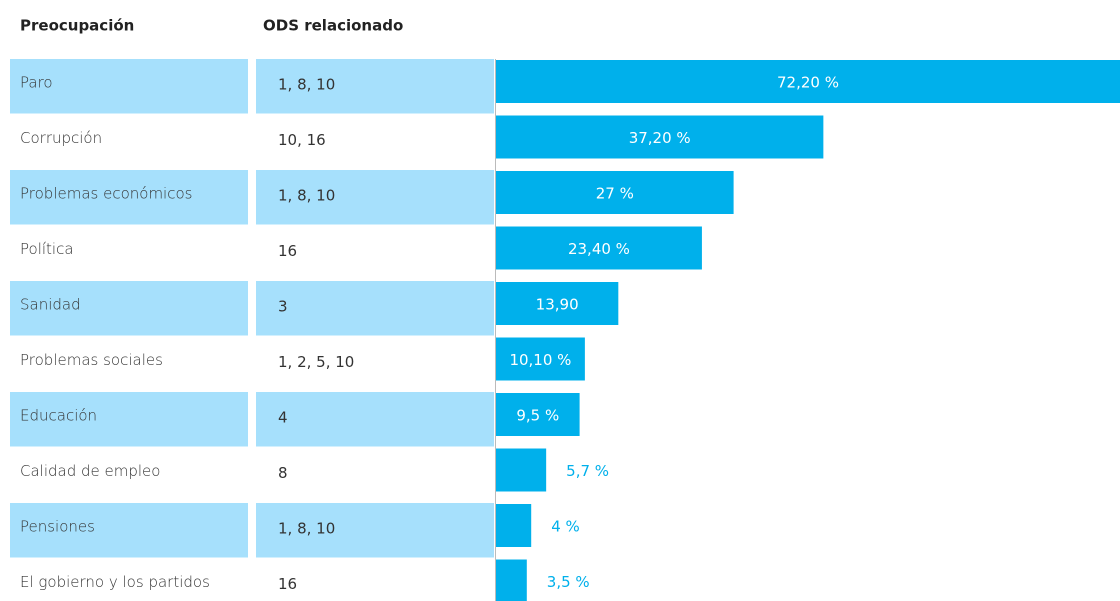 The height and width of the screenshot is (601, 1120). I want to click on category-label: Problemas económicos, so click(106, 193).